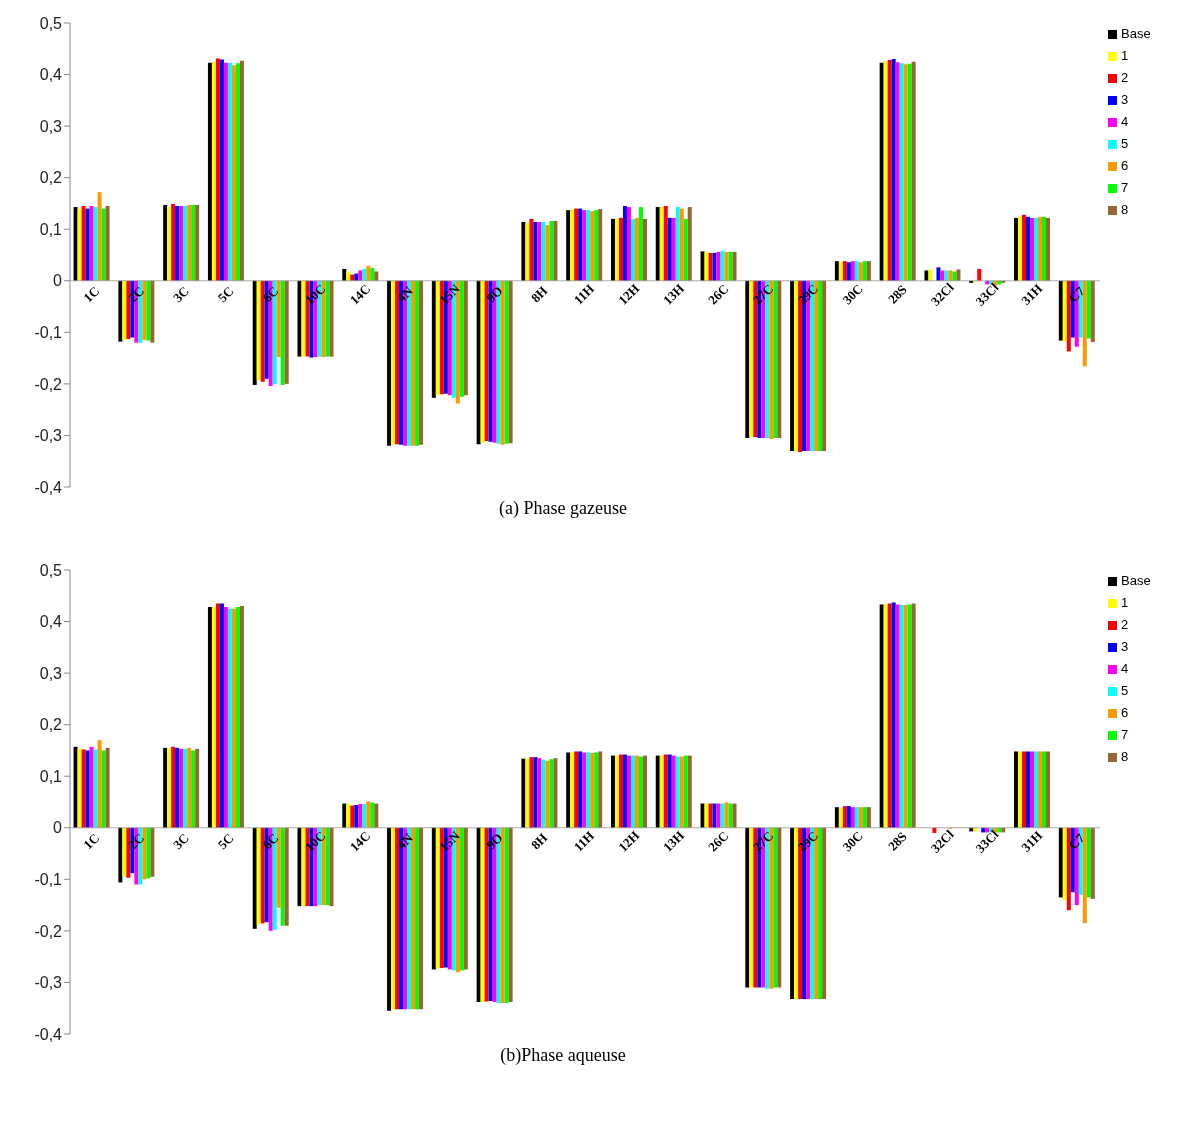 The height and width of the screenshot is (1141, 1198). Describe the element at coordinates (563, 1055) in the screenshot. I see `text: (b)Phase aqueuse` at that location.